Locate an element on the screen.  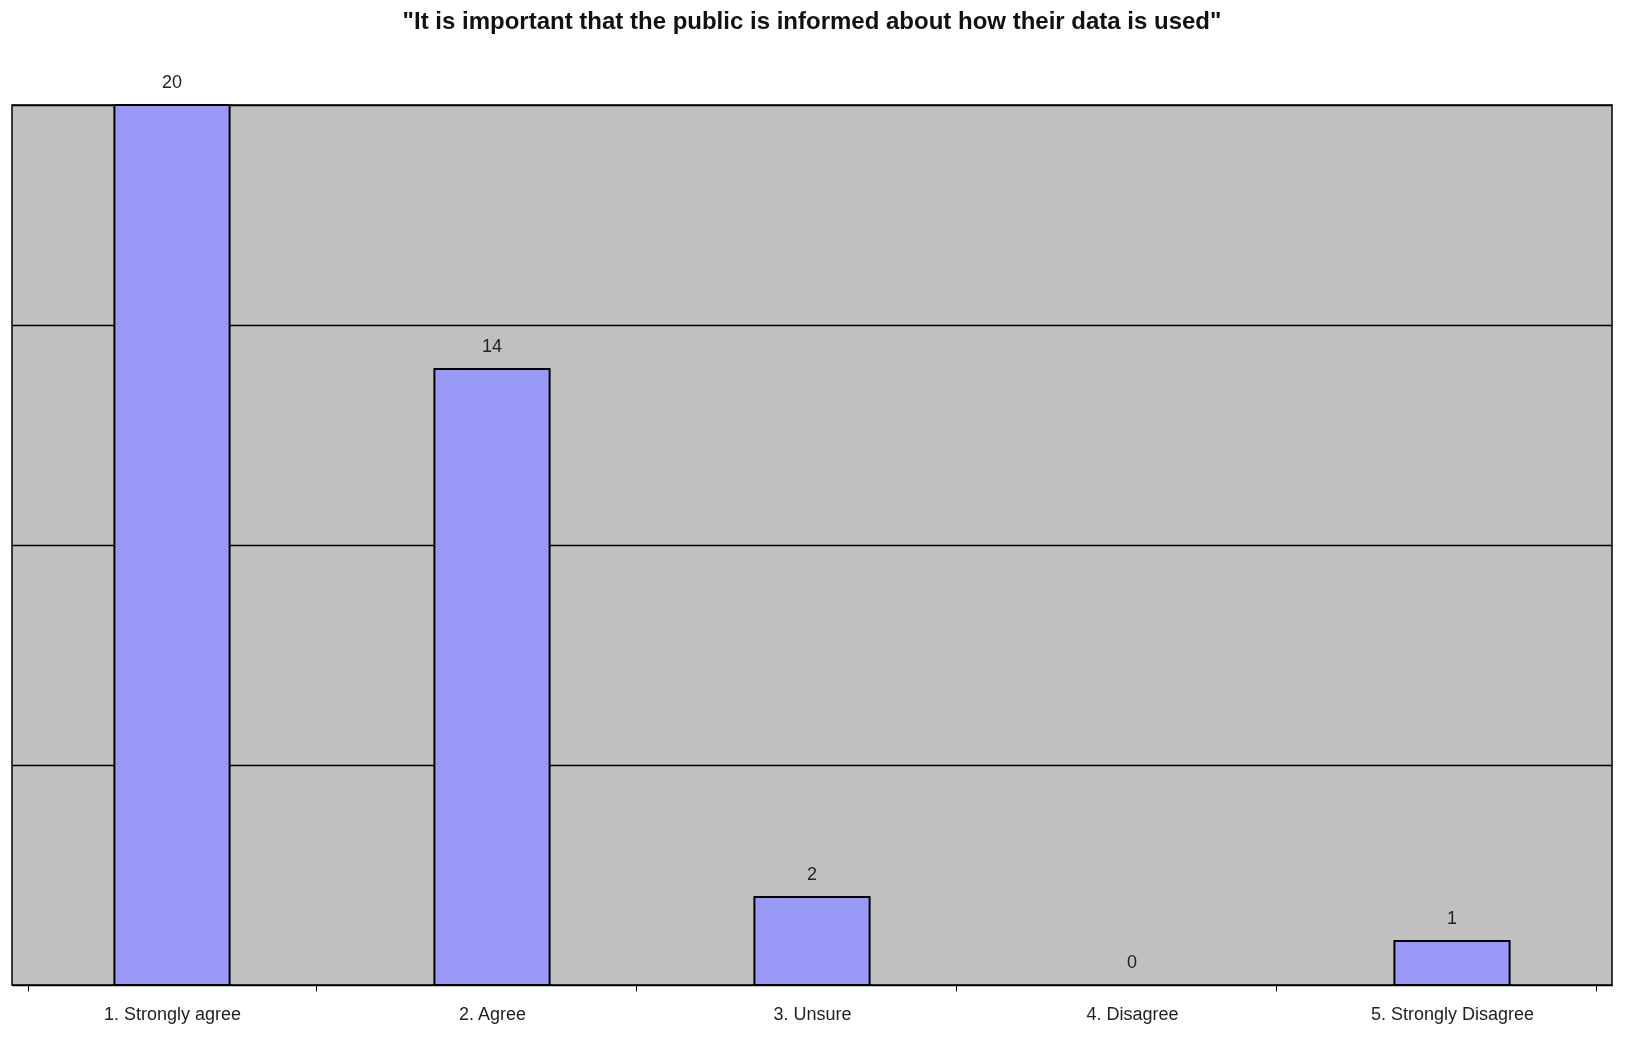
data-label: 14 is located at coordinates (492, 346).